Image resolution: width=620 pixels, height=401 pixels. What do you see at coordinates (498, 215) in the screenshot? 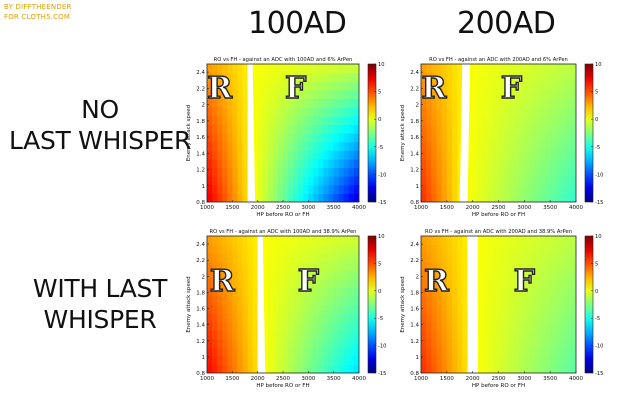
I see `x-axis-label: HP before RO or FH` at bounding box center [498, 215].